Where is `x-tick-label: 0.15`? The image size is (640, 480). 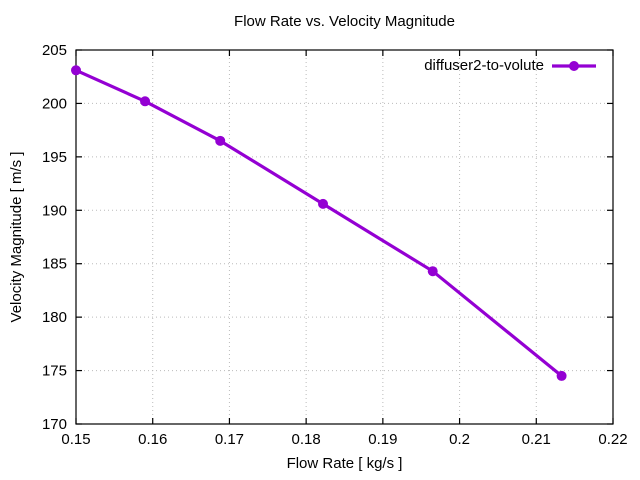
x-tick-label: 0.15 is located at coordinates (75, 439).